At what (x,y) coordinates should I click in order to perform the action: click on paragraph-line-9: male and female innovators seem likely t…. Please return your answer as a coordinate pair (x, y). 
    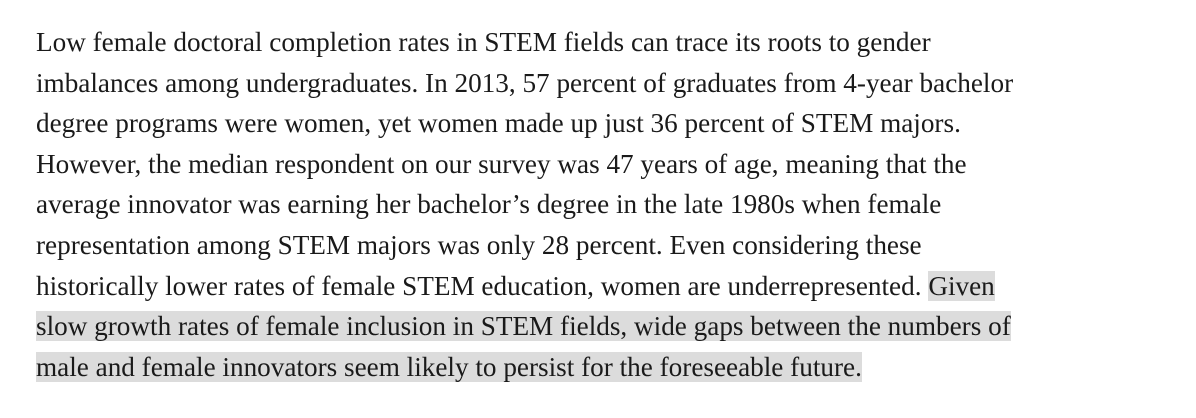
    Looking at the image, I should click on (611, 367).